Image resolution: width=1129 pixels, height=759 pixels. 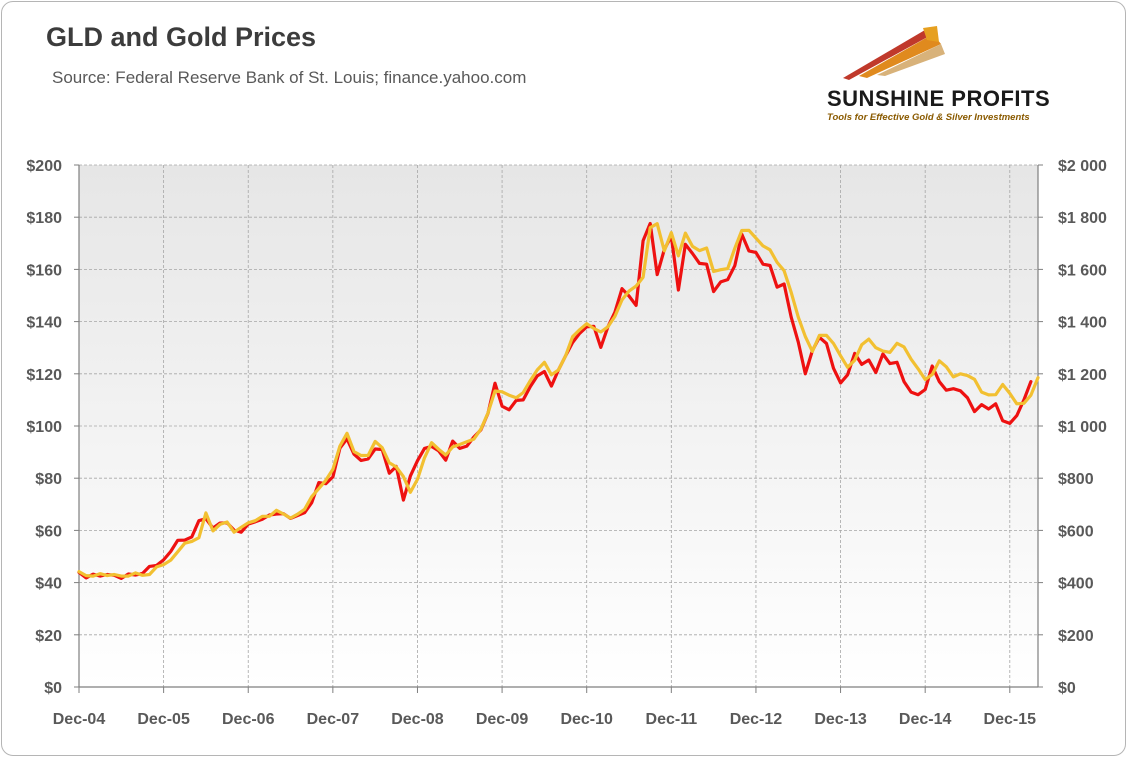 I want to click on y-right-tick-label: $200, so click(x=1076, y=636).